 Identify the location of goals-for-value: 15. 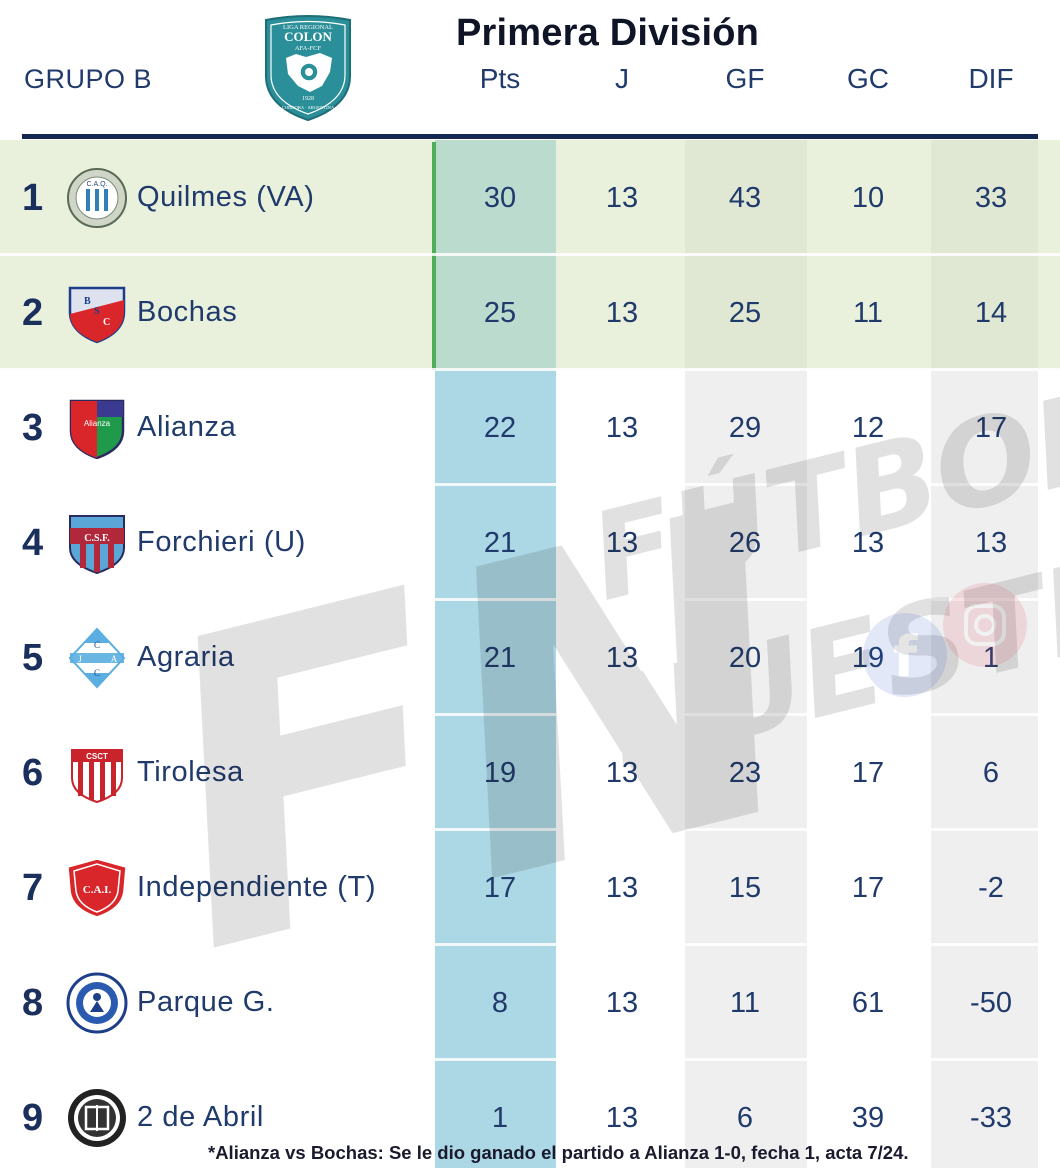
(745, 888).